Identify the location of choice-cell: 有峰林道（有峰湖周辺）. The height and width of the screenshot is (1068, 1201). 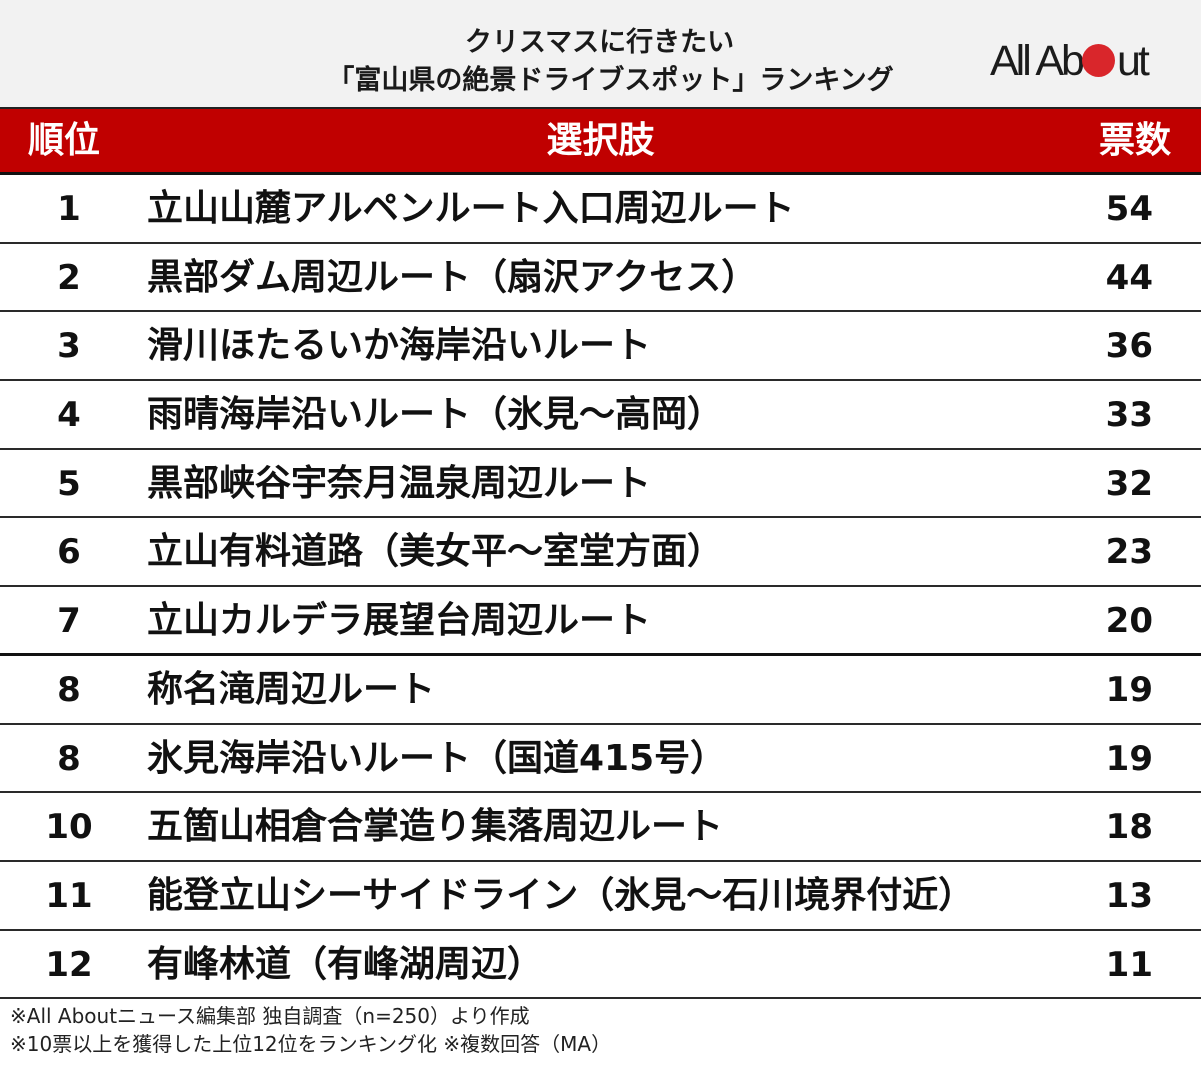
(345, 964).